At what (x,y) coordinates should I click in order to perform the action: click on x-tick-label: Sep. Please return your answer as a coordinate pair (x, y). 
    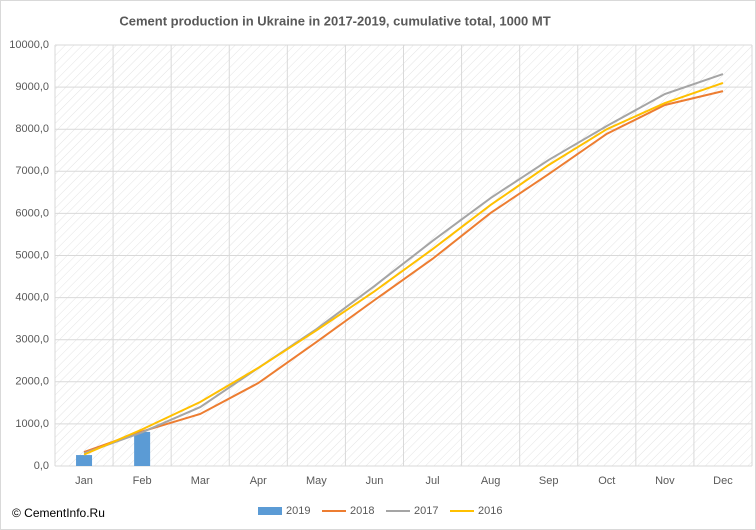
    Looking at the image, I should click on (549, 481).